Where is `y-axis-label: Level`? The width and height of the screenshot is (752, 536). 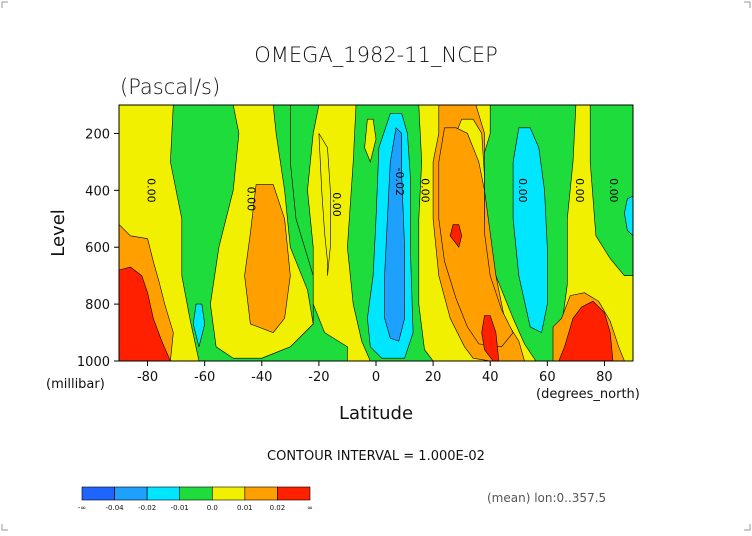 y-axis-label: Level is located at coordinates (58, 233).